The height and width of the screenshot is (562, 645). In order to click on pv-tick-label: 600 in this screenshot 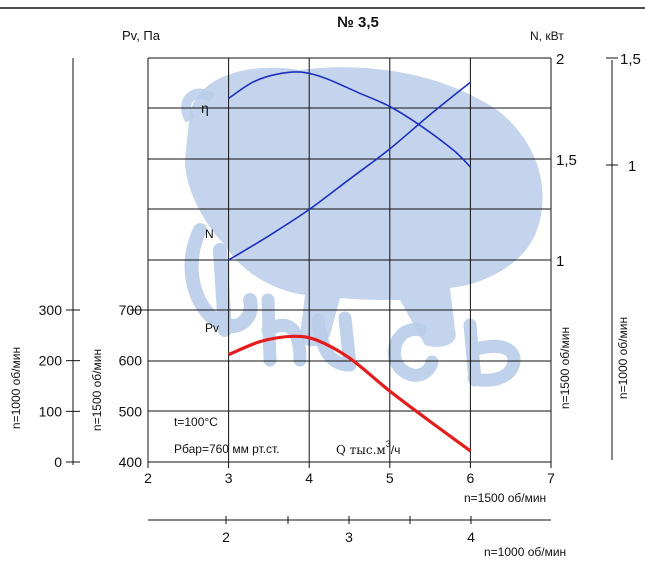, I will do `click(131, 361)`.